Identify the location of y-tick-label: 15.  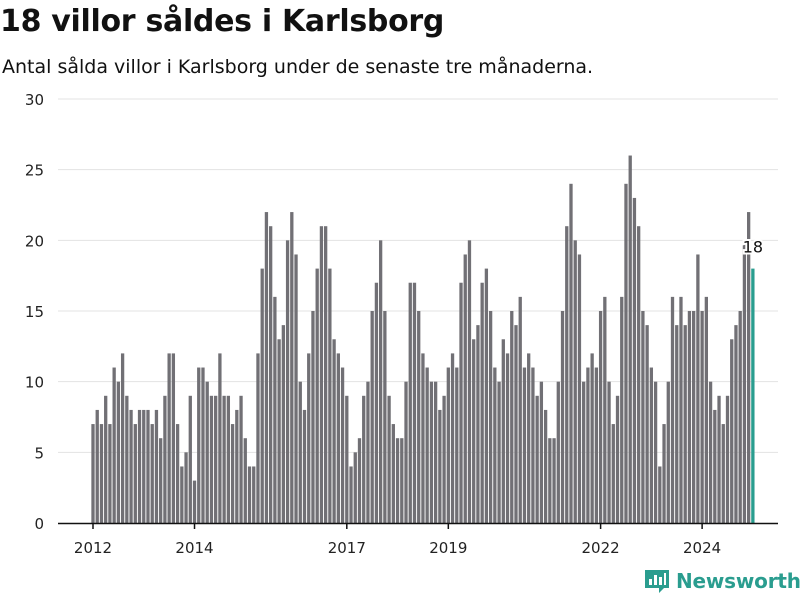
(34, 312).